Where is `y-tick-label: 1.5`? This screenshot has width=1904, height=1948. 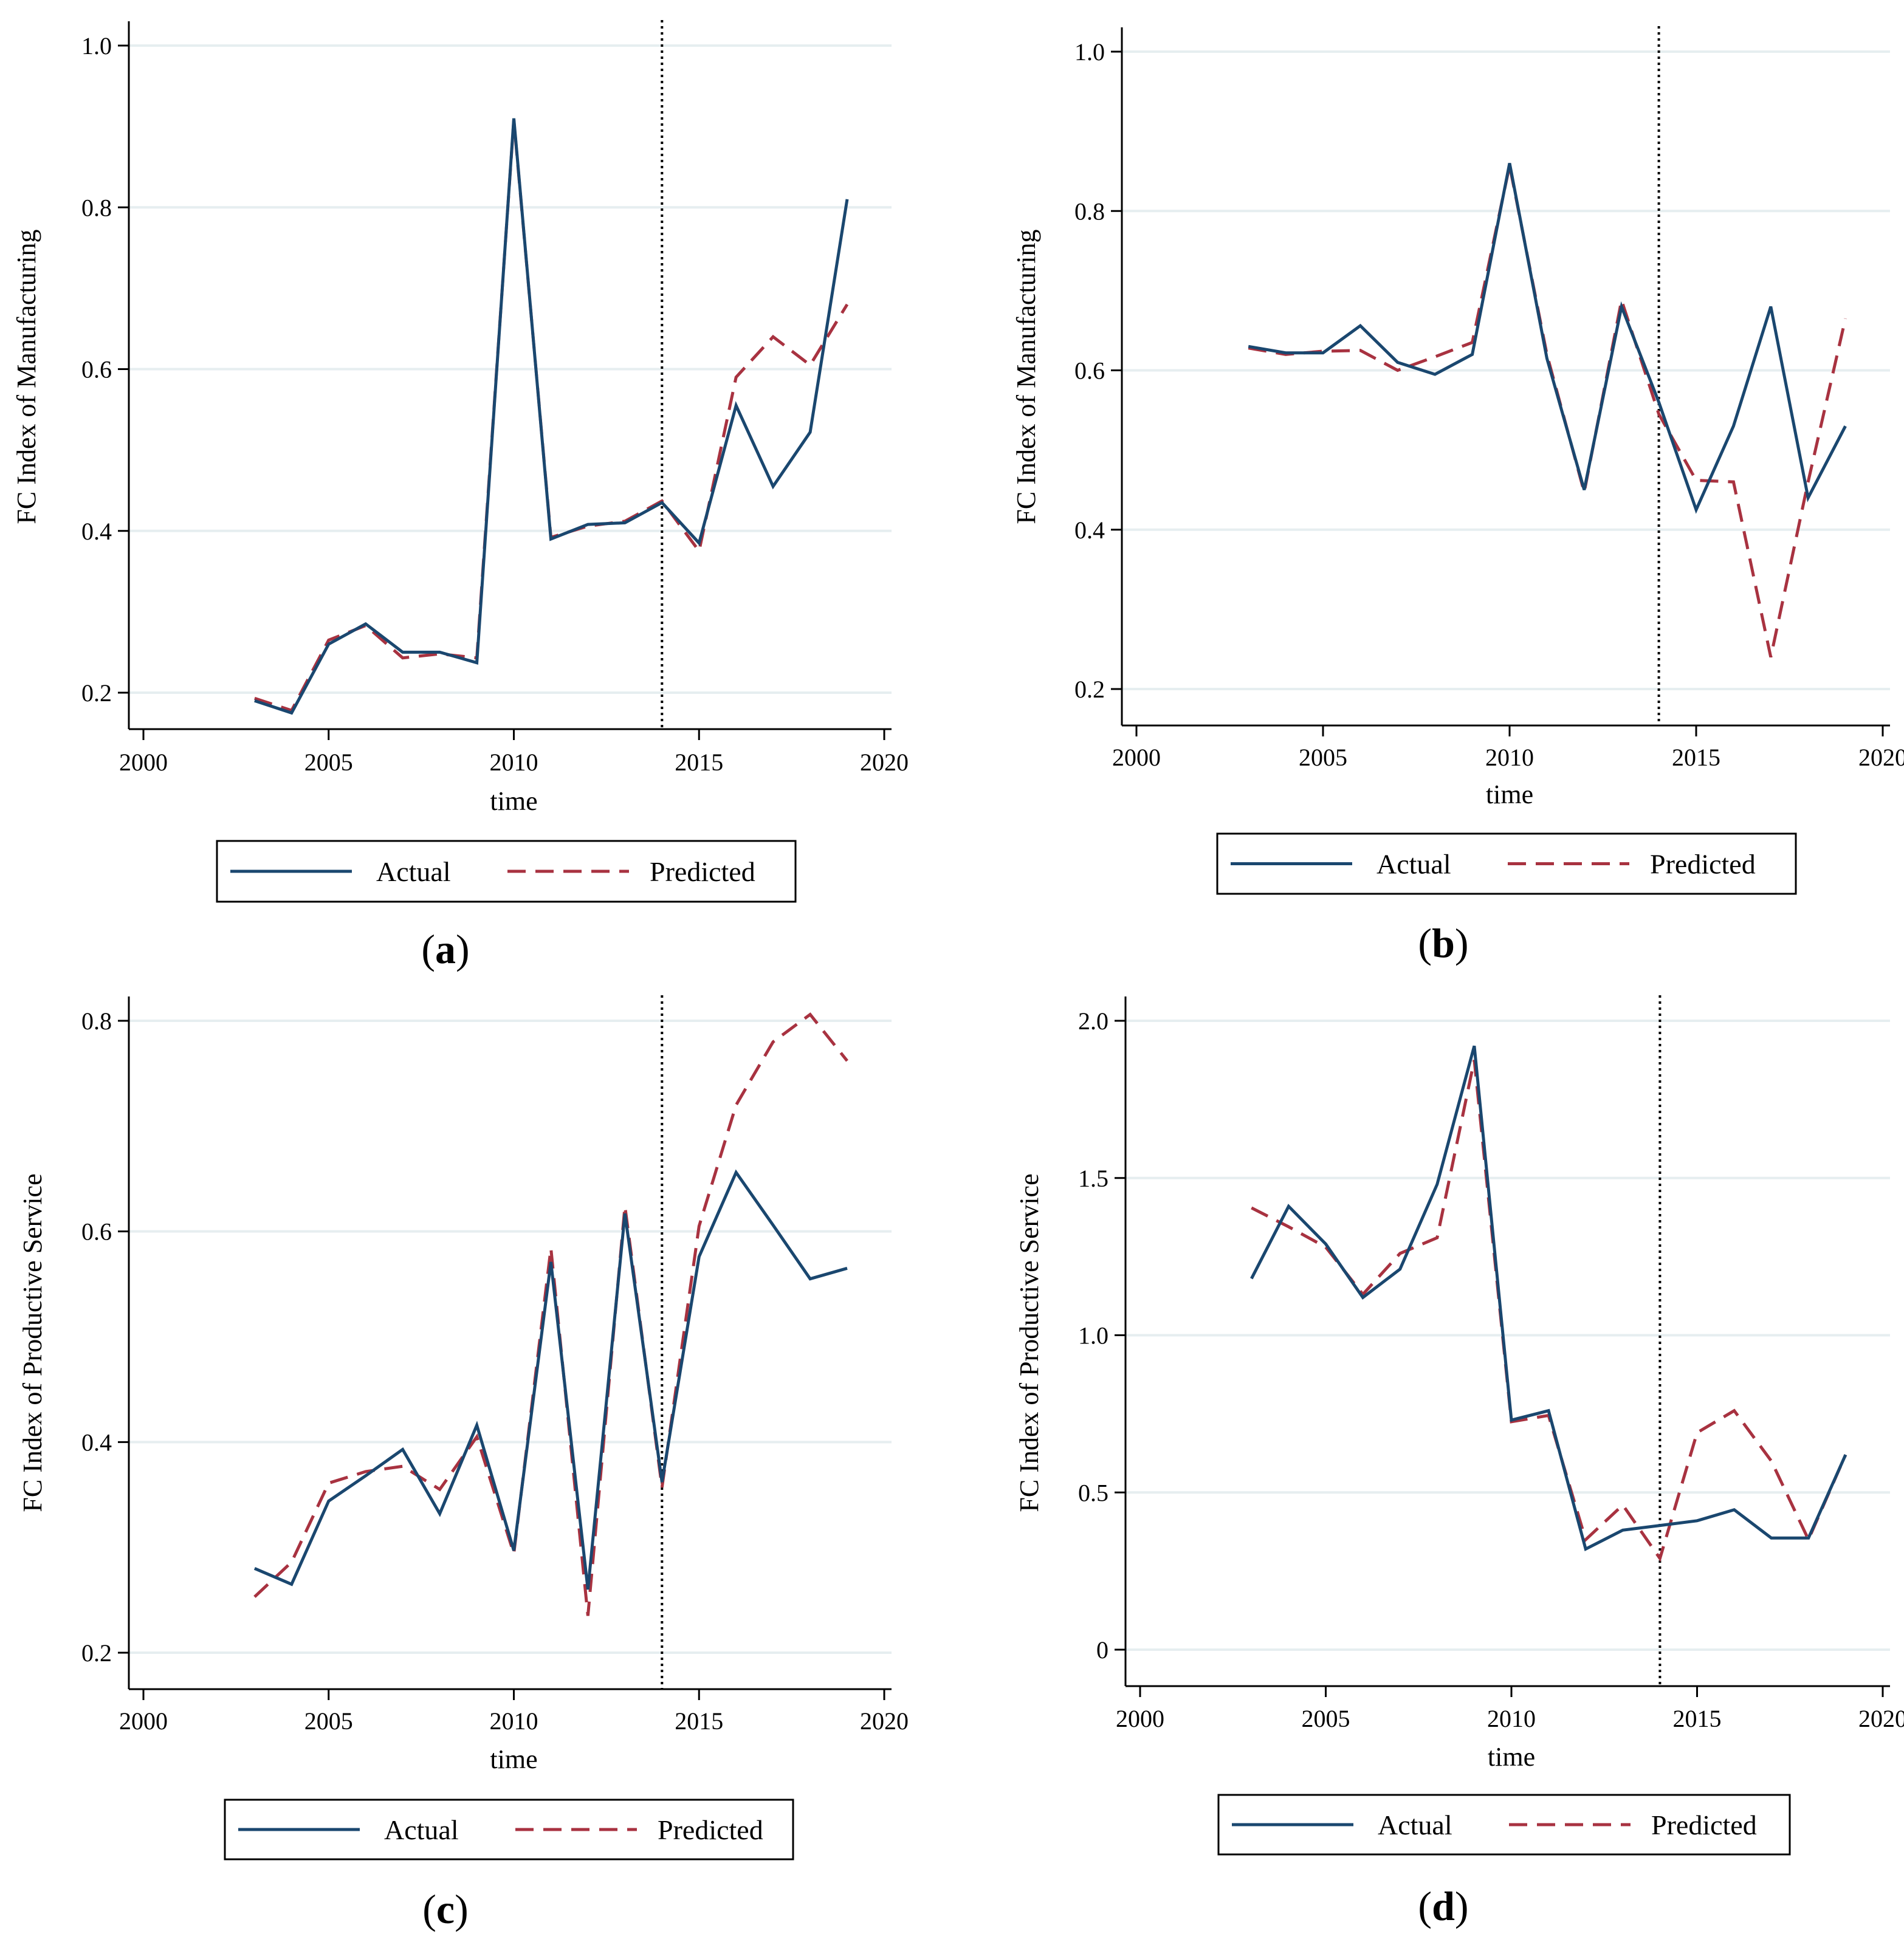
y-tick-label: 1.5 is located at coordinates (1093, 1178).